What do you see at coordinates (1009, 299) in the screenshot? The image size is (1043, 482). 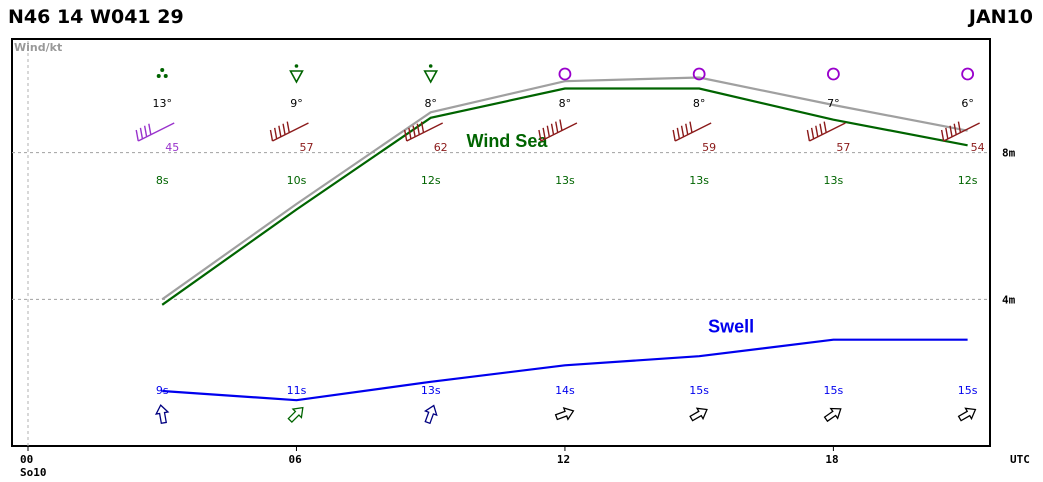 I see `y-tick-label: 4m` at bounding box center [1009, 299].